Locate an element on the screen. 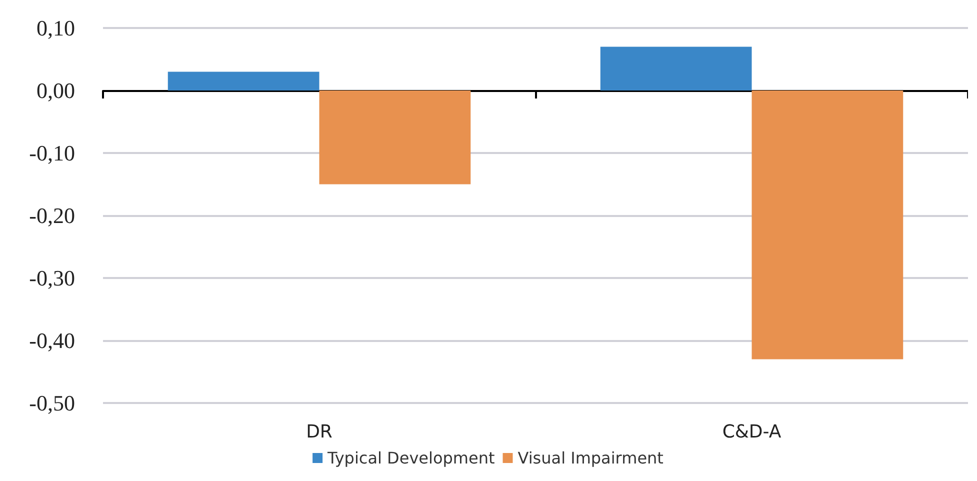 This screenshot has height=481, width=977. y-tick-label: 0,10 is located at coordinates (55, 28).